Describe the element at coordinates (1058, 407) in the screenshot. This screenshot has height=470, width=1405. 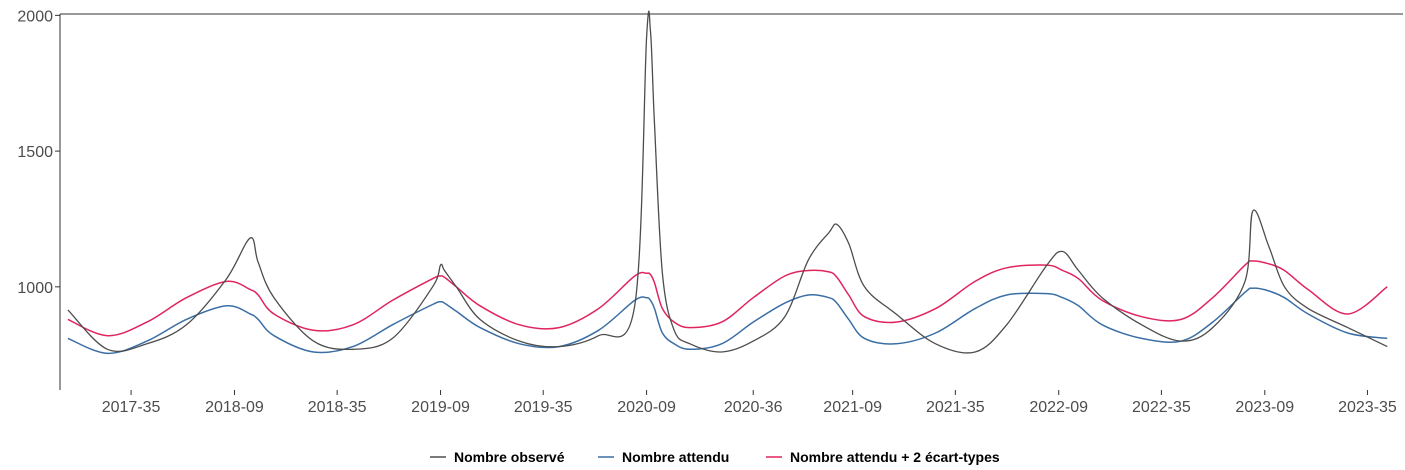
I see `x-tick-label: 2022-09` at that location.